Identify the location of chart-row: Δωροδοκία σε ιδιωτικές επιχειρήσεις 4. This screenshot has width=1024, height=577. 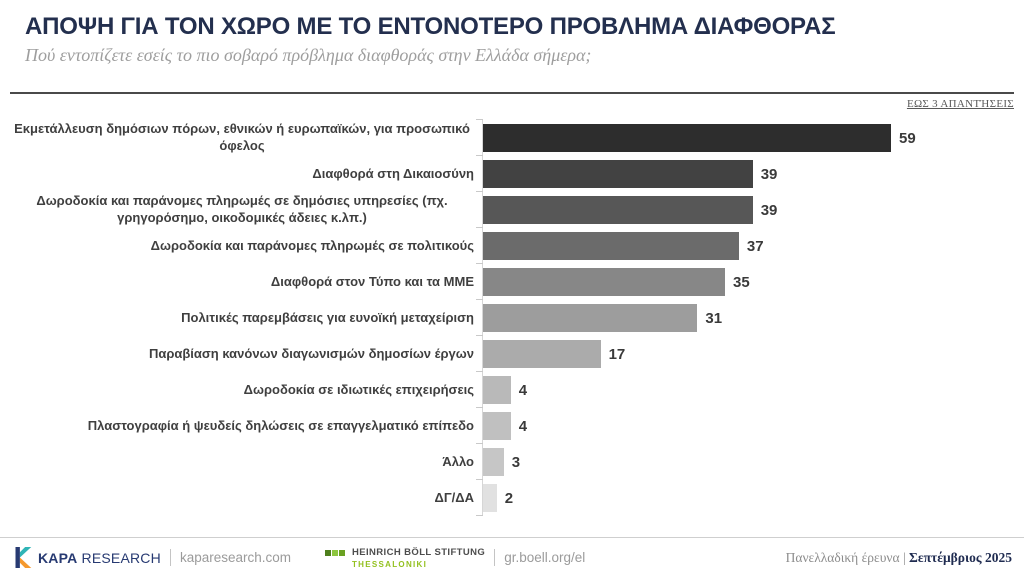
(512, 389).